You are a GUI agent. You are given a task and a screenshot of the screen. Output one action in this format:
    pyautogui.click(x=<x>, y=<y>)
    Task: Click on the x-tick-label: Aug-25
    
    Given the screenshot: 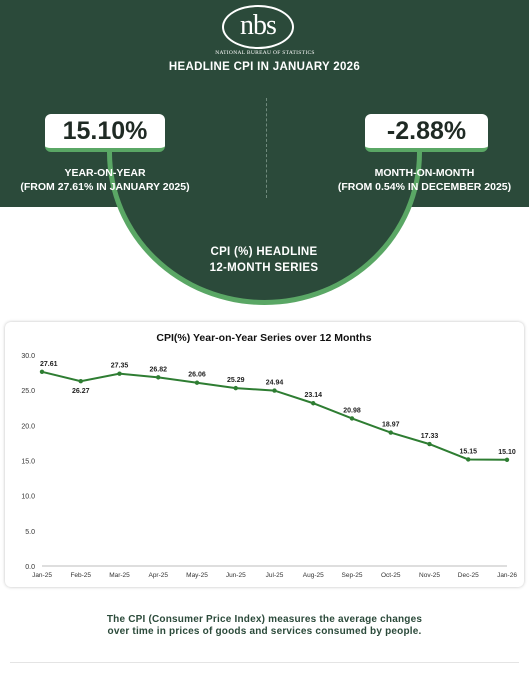 What is the action you would take?
    pyautogui.click(x=313, y=575)
    